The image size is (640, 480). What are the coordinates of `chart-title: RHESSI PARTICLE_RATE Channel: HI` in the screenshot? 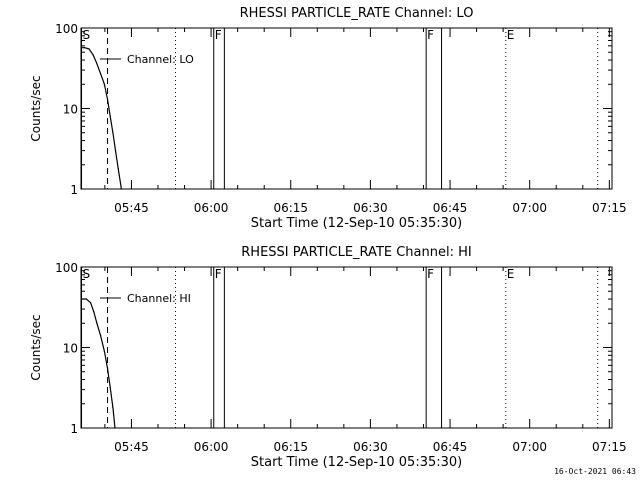 It's located at (356, 252).